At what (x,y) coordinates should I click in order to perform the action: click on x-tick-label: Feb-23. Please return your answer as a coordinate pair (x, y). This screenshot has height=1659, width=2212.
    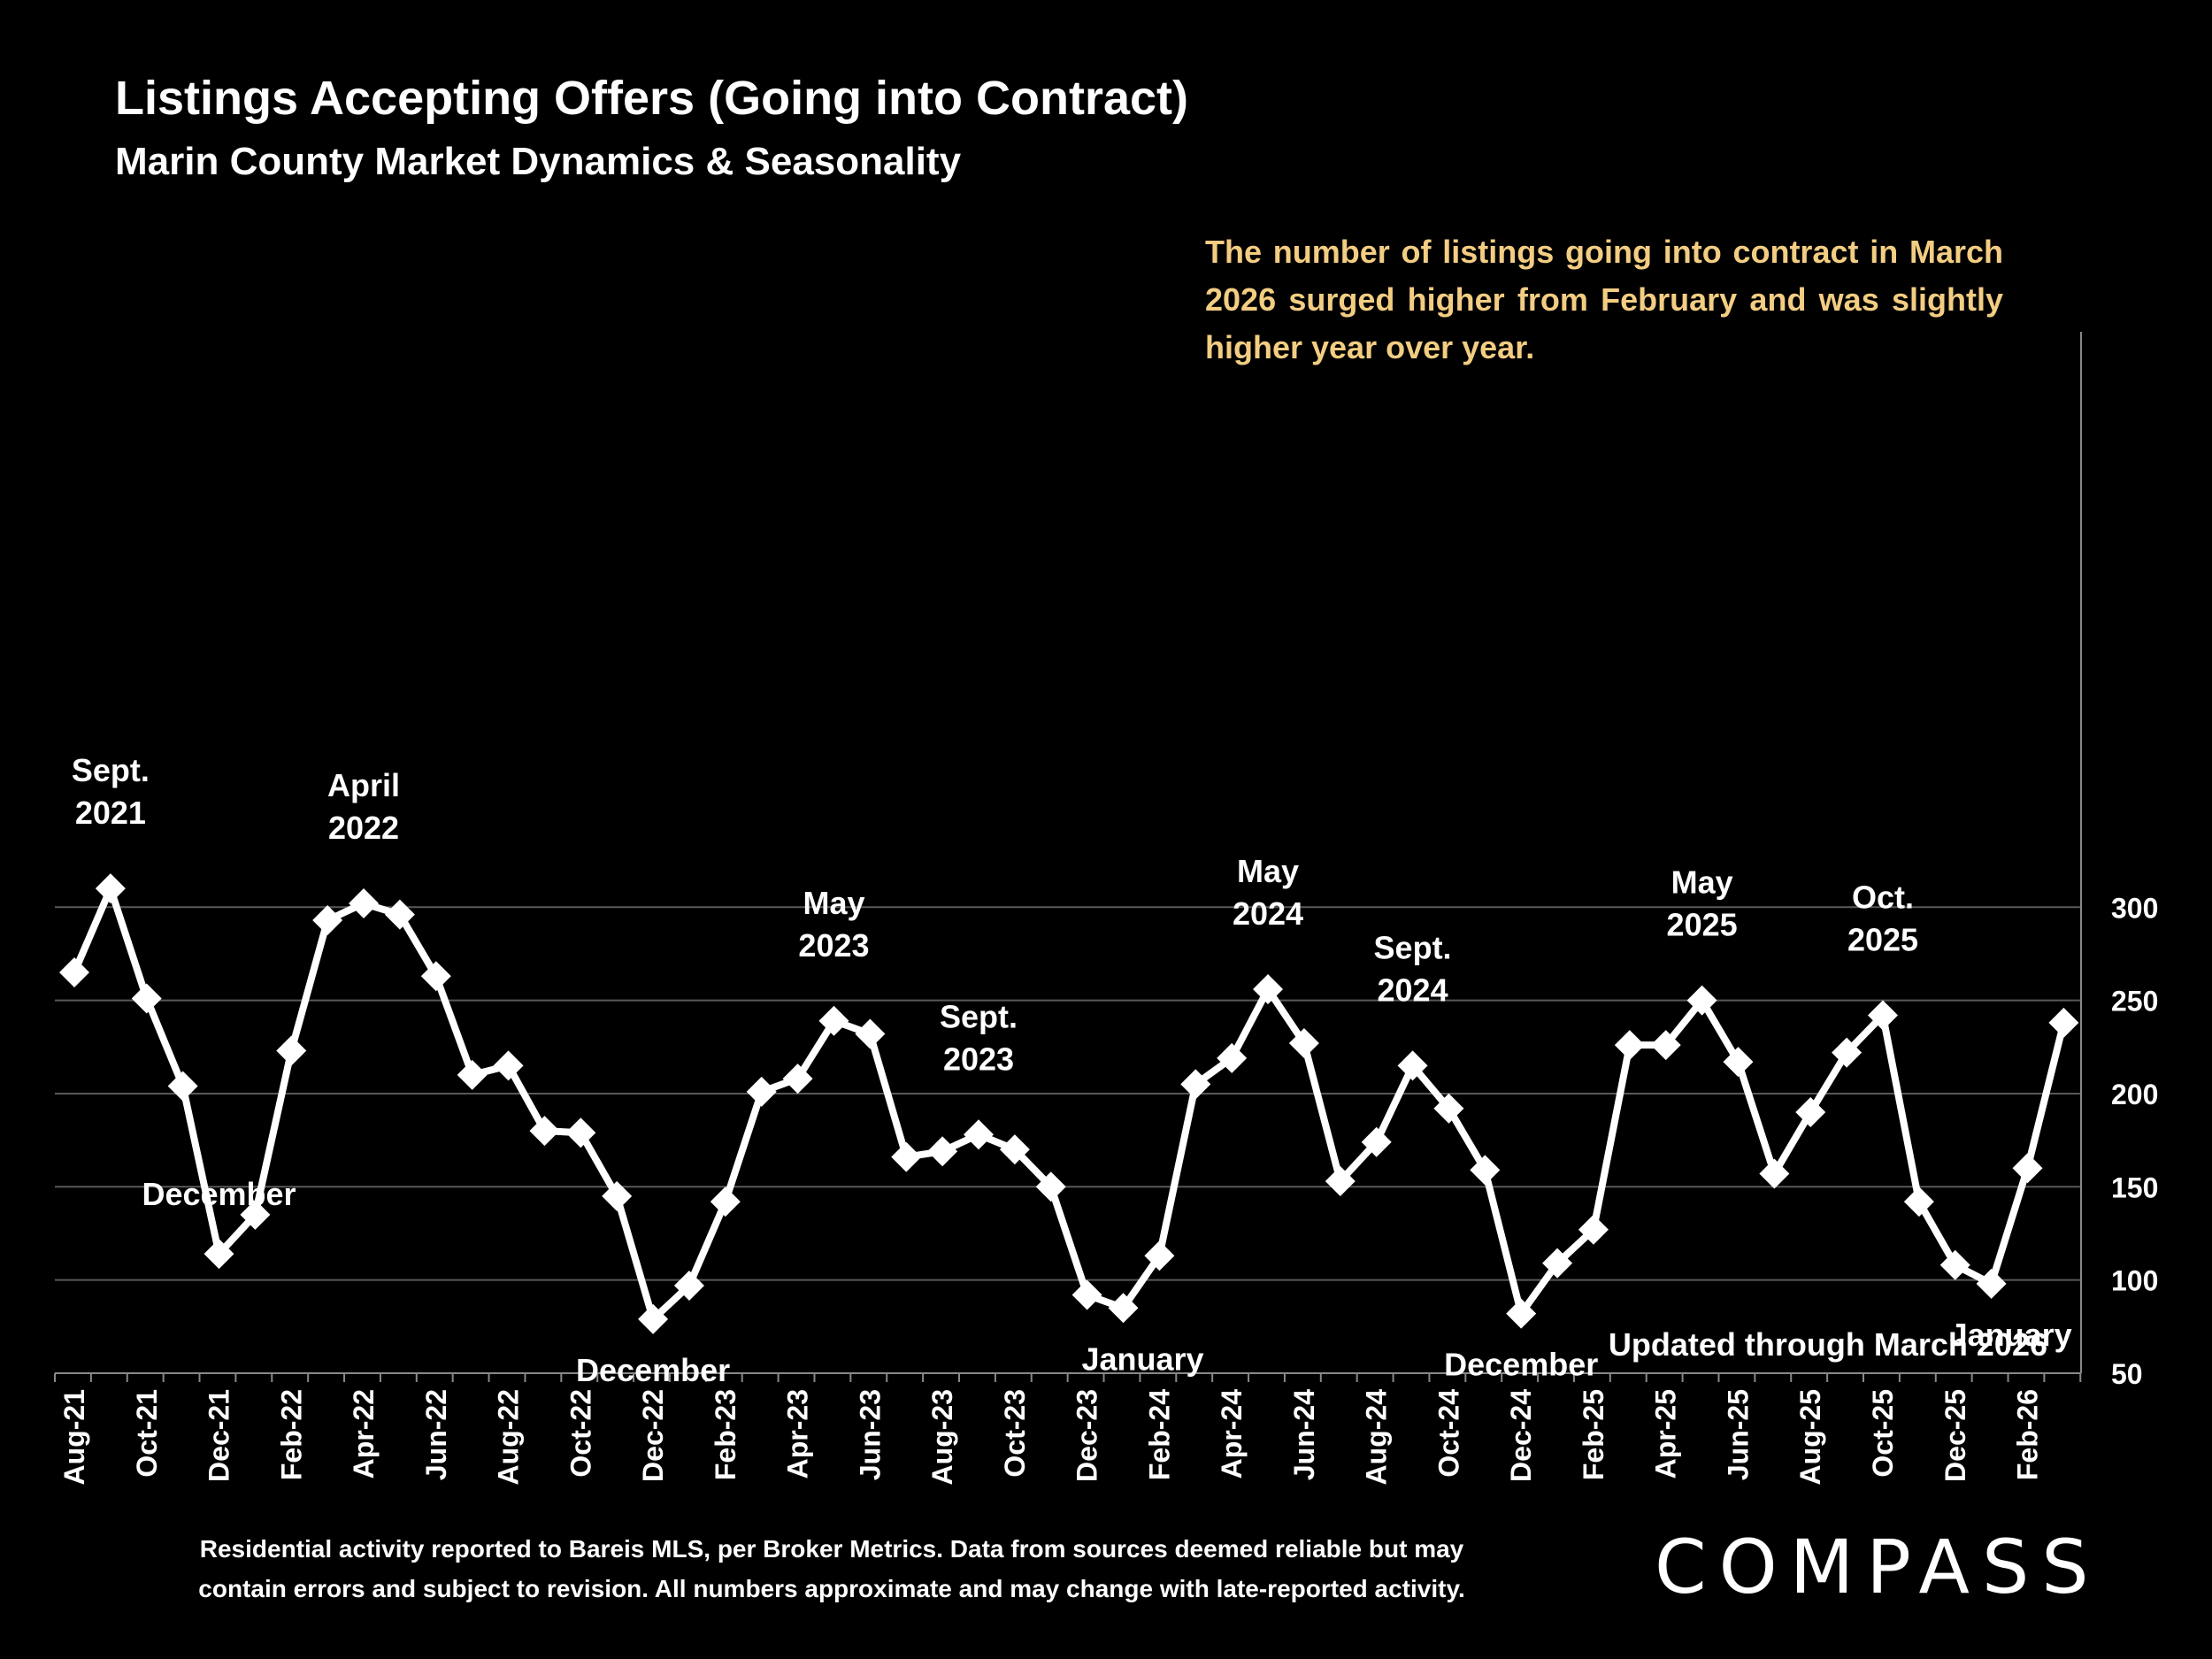
    Looking at the image, I should click on (726, 1435).